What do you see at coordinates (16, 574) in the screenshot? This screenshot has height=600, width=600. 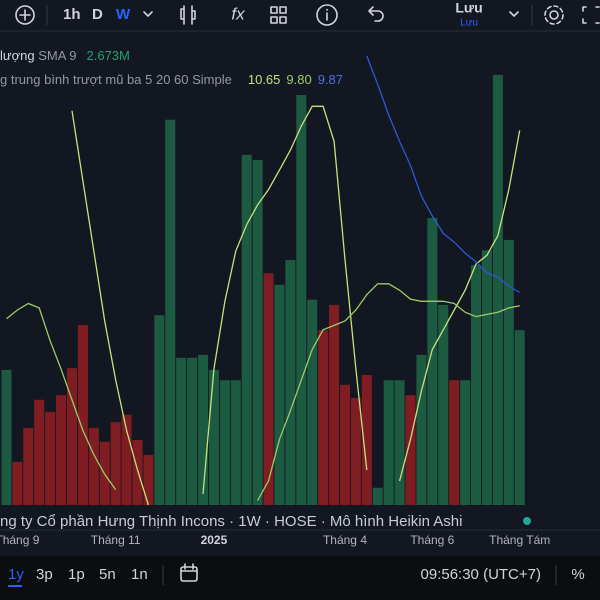 I see `range-1y: 1y` at bounding box center [16, 574].